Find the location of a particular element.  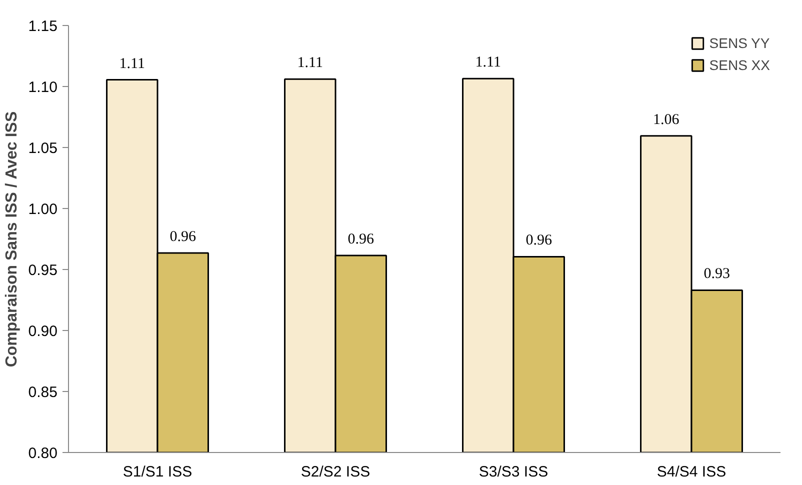

text: 0.80 is located at coordinates (43, 453).